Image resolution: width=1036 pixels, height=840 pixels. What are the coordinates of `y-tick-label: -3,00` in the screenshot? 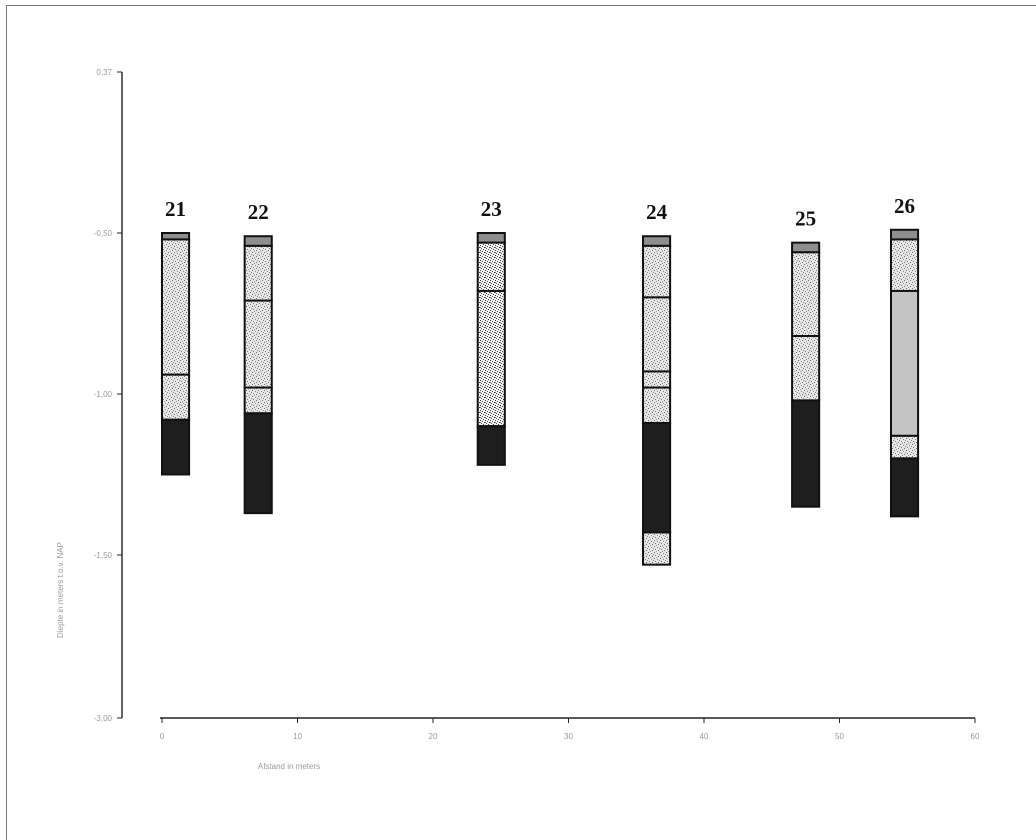 It's located at (103, 718).